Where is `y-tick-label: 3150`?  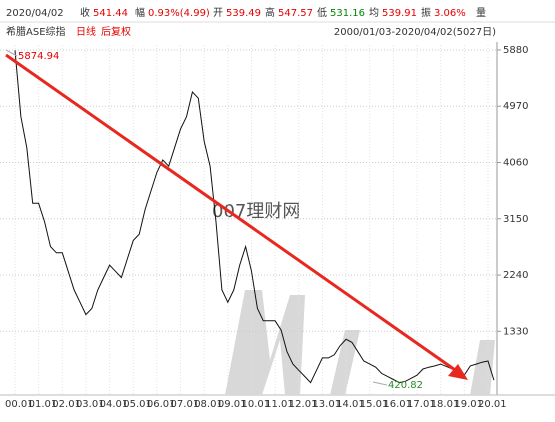 y-tick-label: 3150 is located at coordinates (515, 219).